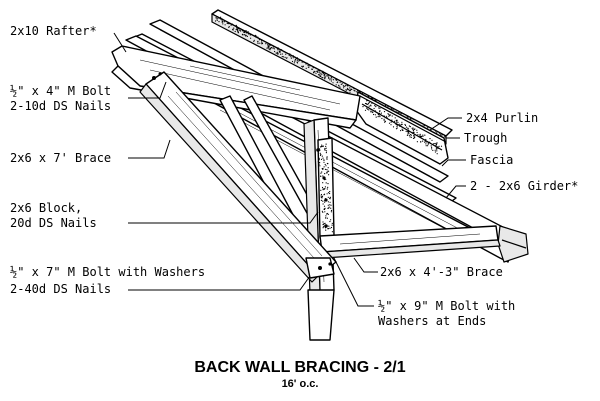  Describe the element at coordinates (432, 321) in the screenshot. I see `label-washers-at-ends: Washers at Ends` at that location.